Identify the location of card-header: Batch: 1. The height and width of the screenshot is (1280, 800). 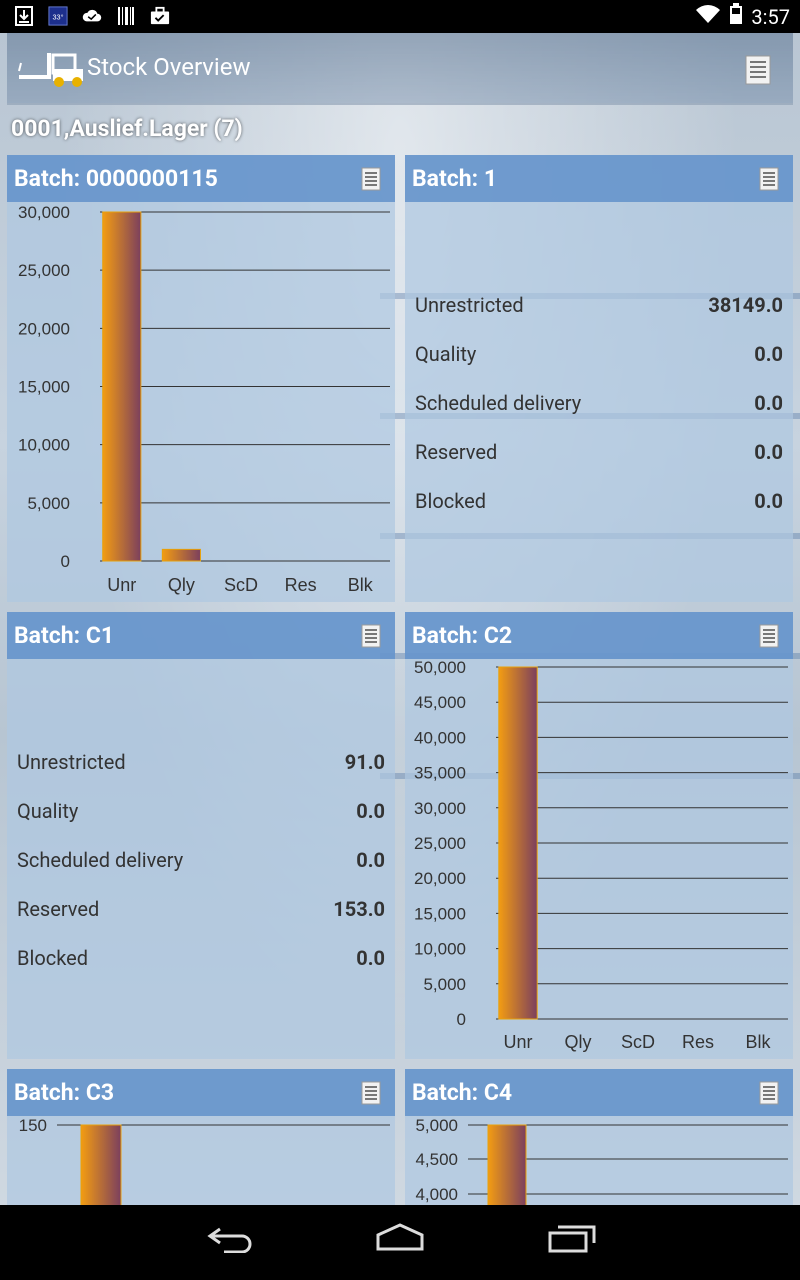
(599, 178).